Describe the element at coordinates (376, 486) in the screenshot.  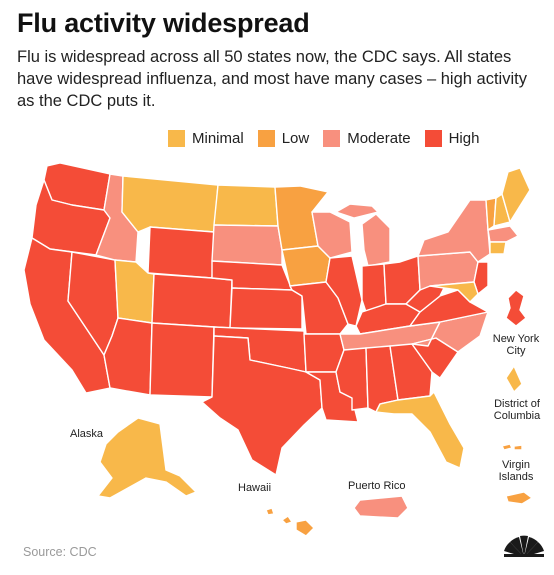
I see `label-puerto-rico: Puerto Rico` at that location.